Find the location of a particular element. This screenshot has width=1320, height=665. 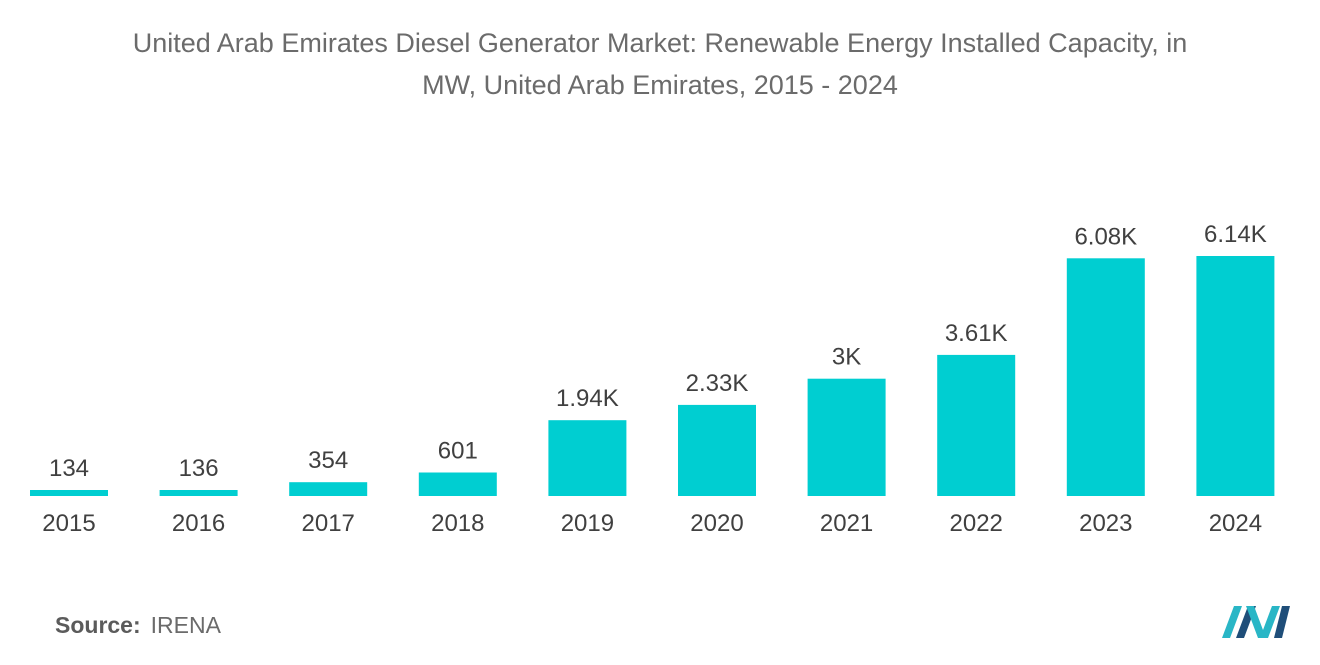

data-label-2018: 601 is located at coordinates (458, 451).